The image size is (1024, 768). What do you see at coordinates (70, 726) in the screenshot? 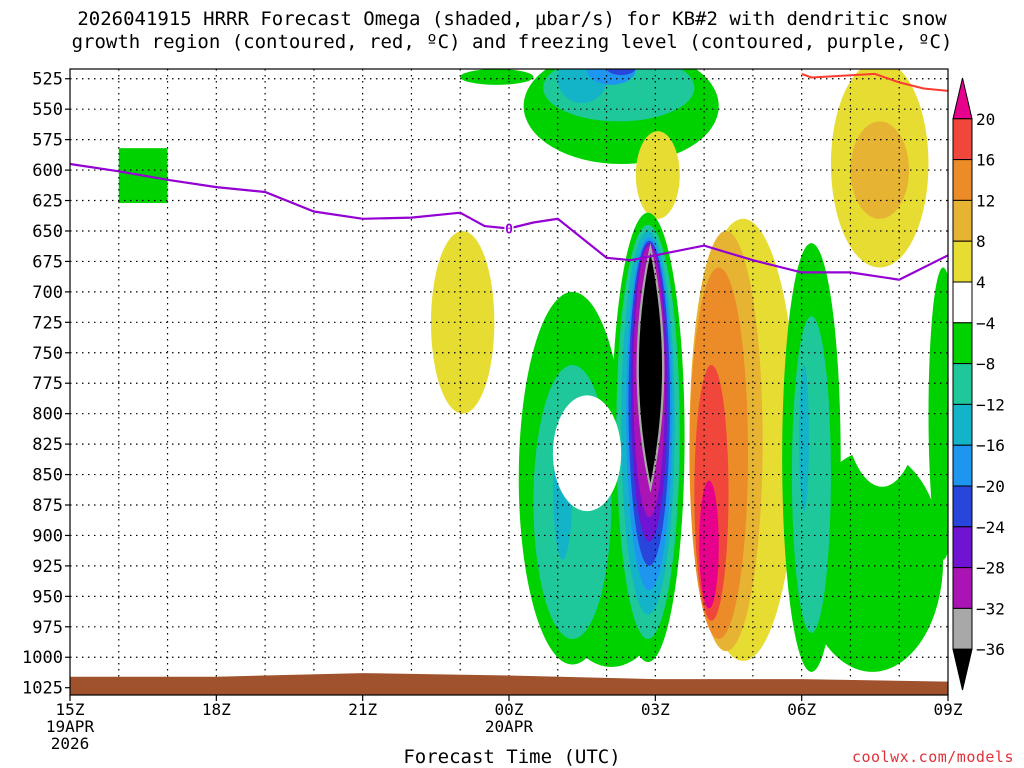
I see `x-tick-sublabel-19APR: 19APR` at bounding box center [70, 726].